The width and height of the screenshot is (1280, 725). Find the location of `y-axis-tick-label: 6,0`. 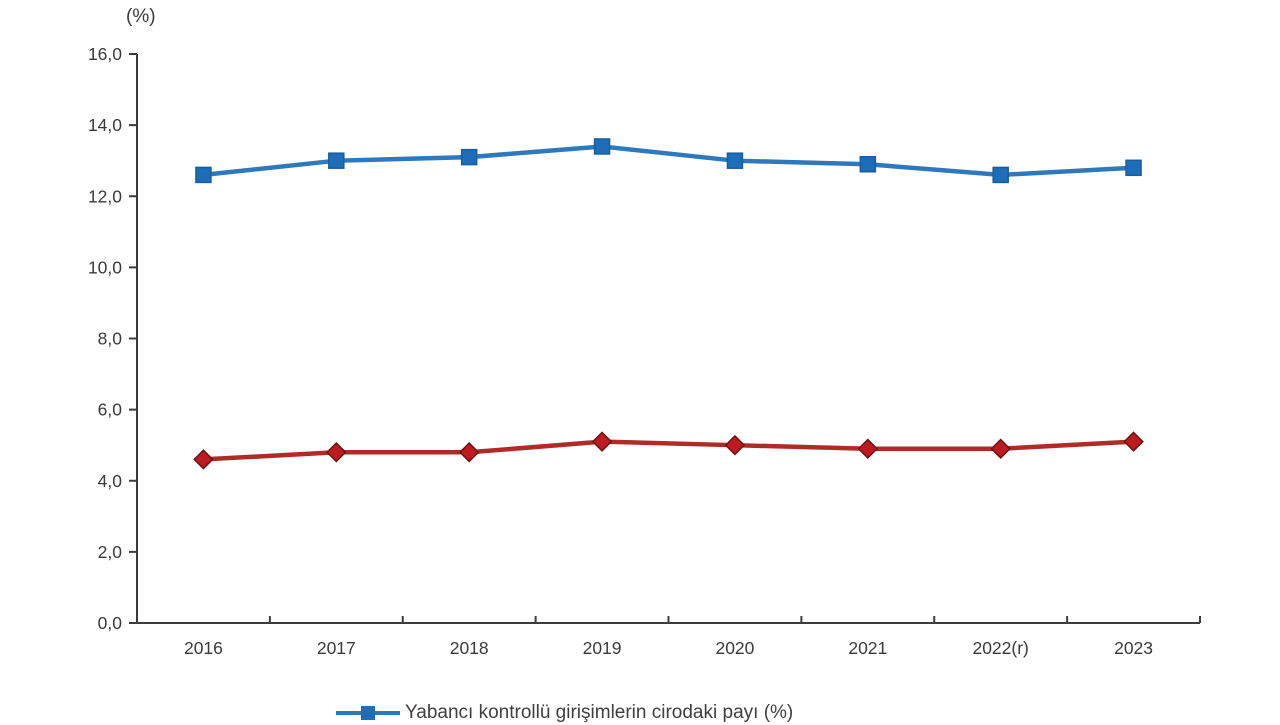

y-axis-tick-label: 6,0 is located at coordinates (110, 410).